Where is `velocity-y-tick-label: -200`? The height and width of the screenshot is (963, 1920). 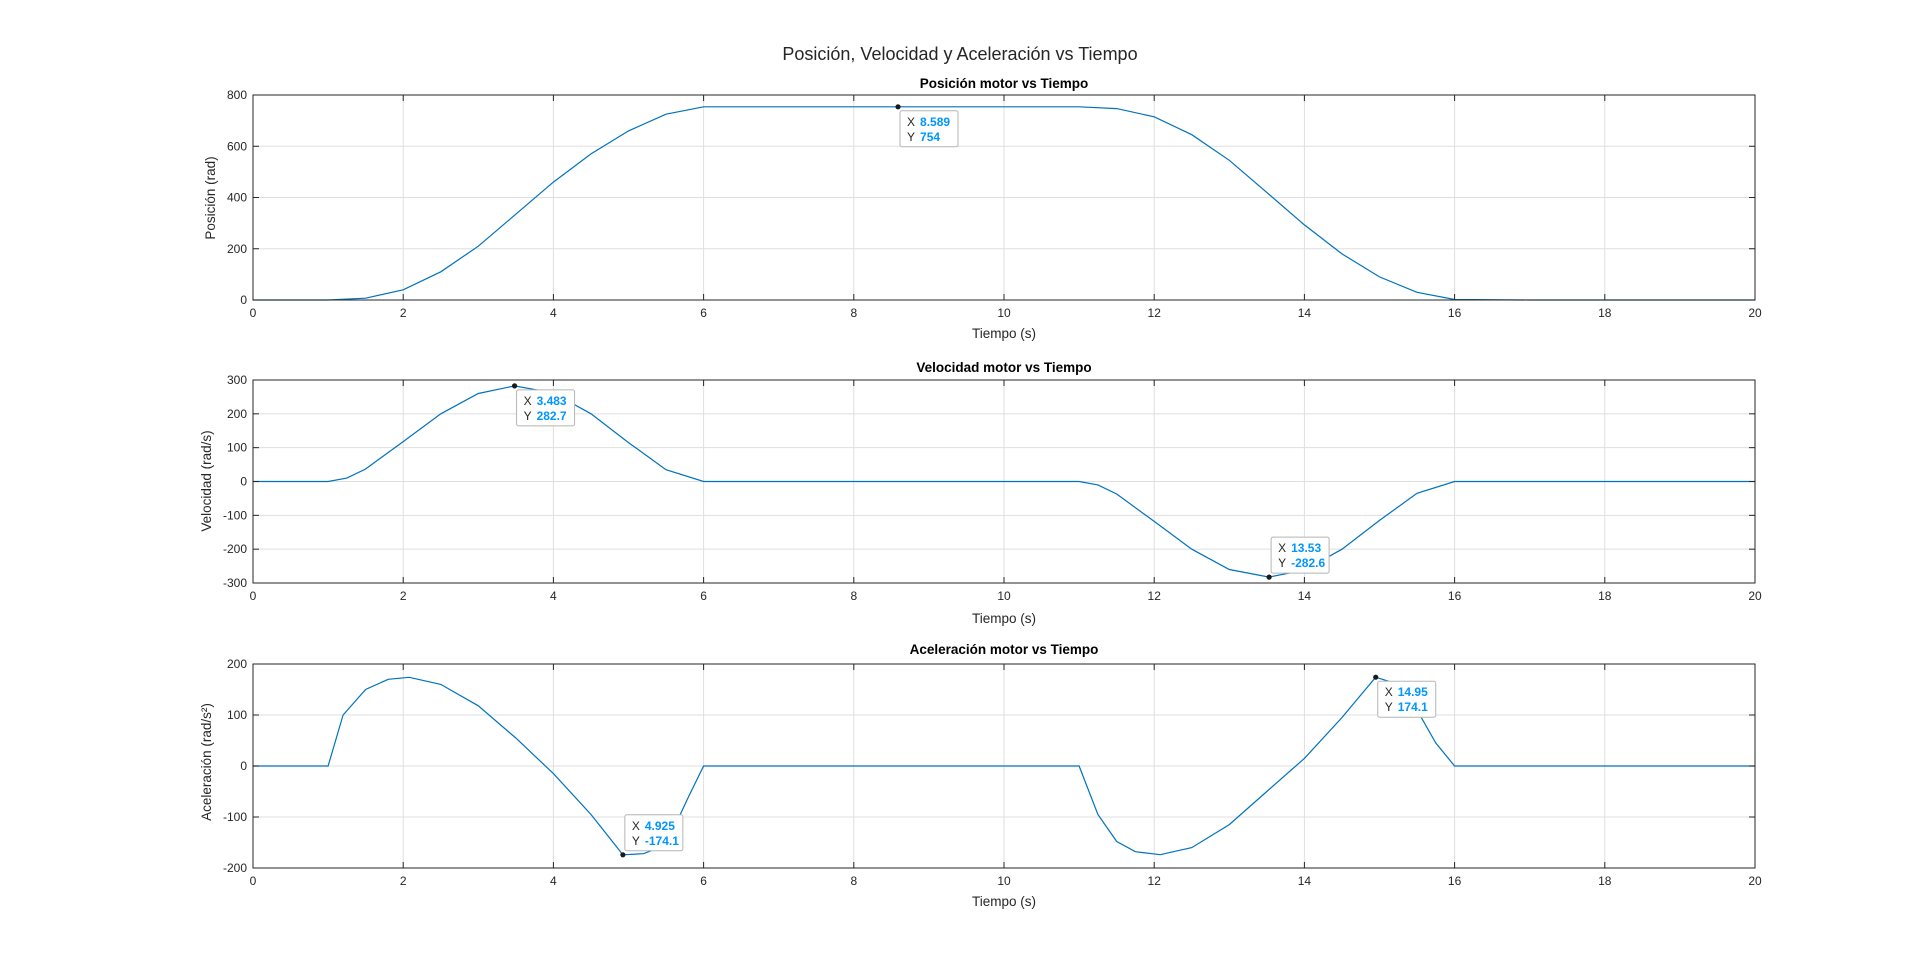 velocity-y-tick-label: -200 is located at coordinates (235, 549).